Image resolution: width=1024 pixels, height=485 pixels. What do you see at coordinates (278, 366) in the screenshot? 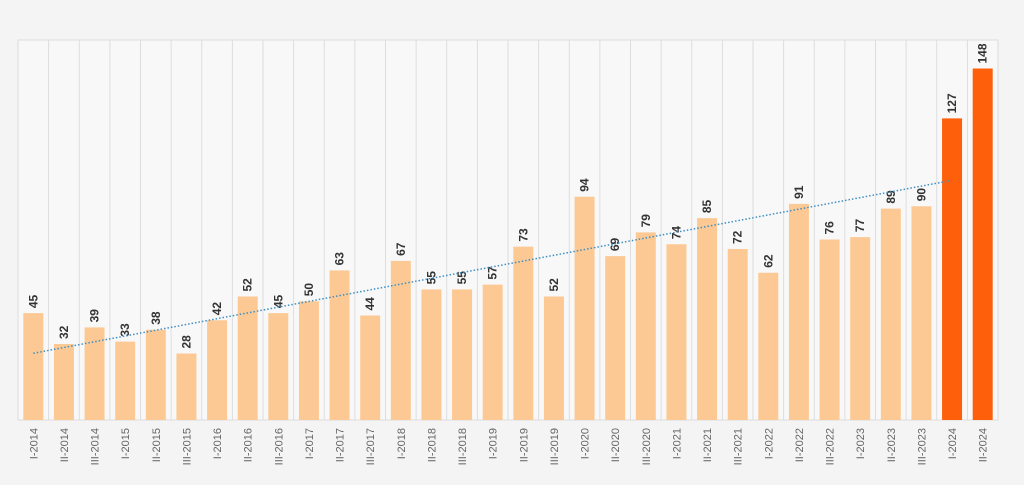
I see `bar-III-2016` at bounding box center [278, 366].